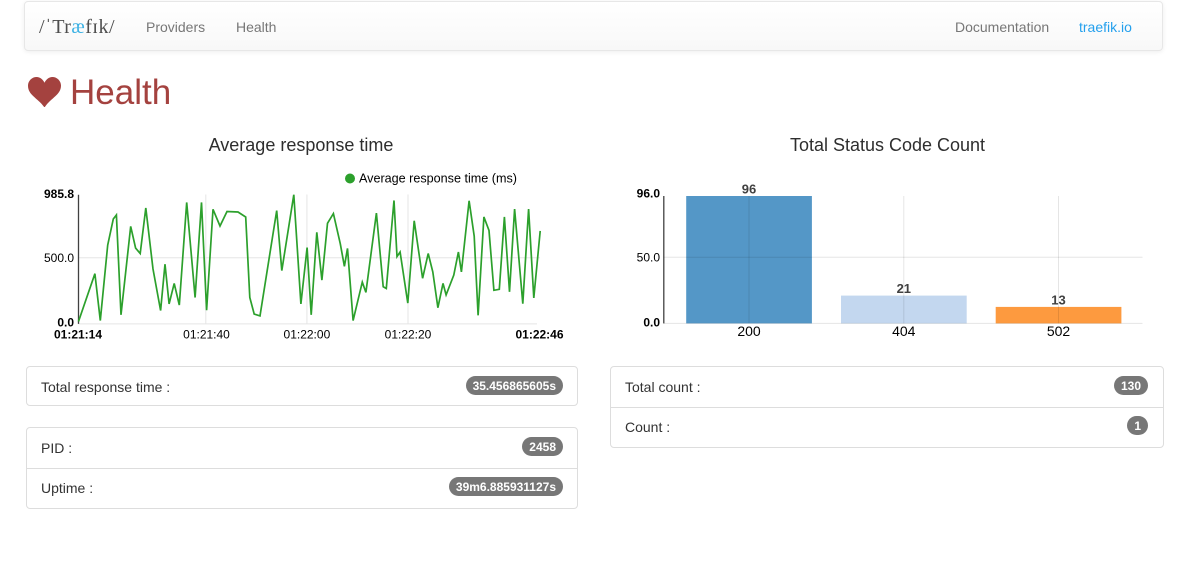  What do you see at coordinates (749, 188) in the screenshot?
I see `svg-text: 96` at bounding box center [749, 188].